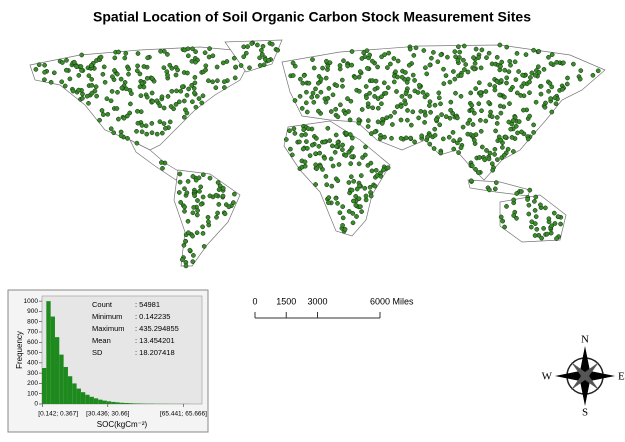  I want to click on x-tick-label: [65.441; 65.666], so click(183, 414).